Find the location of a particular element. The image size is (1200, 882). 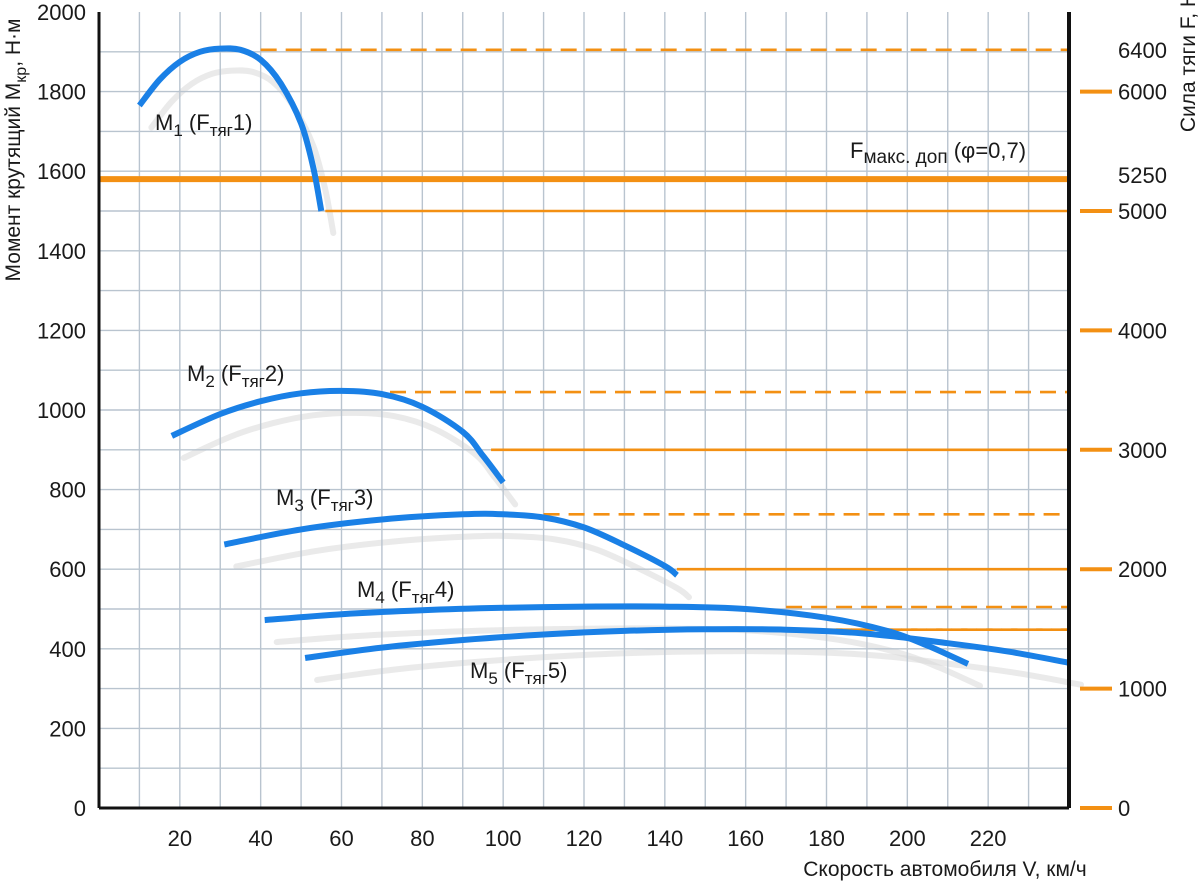

curve-label-index: 5 is located at coordinates (492, 678).